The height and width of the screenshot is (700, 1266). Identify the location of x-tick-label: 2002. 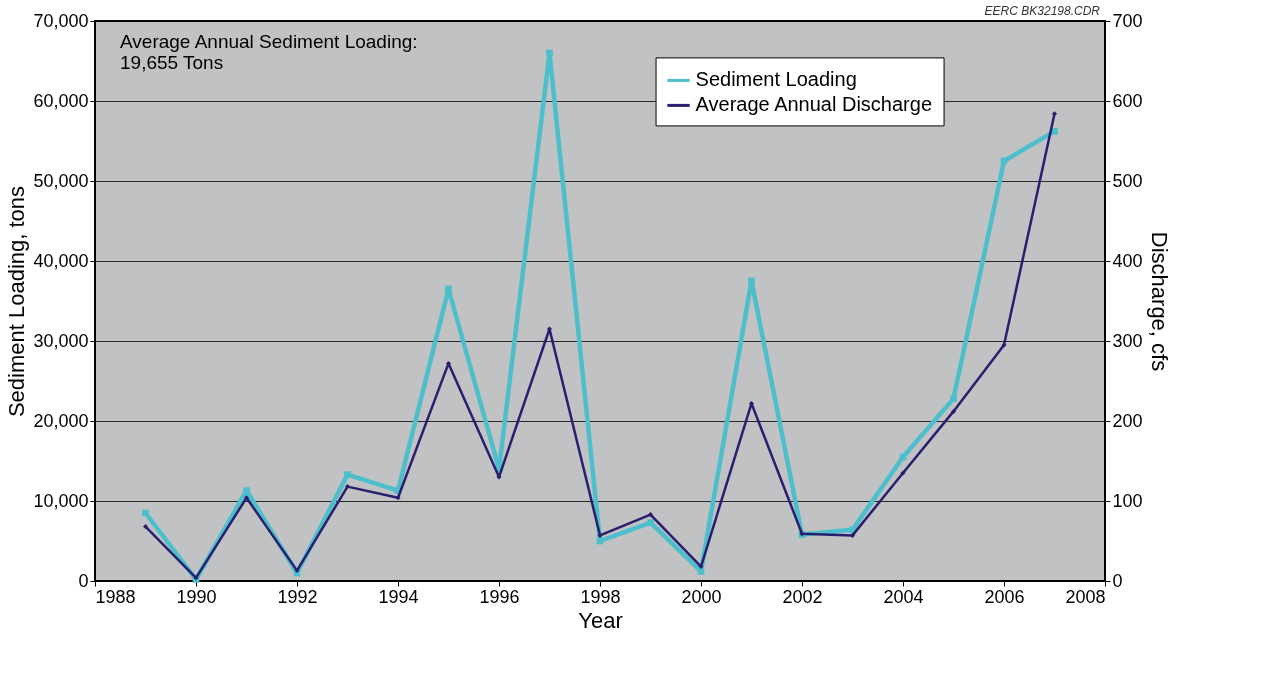
(802, 596).